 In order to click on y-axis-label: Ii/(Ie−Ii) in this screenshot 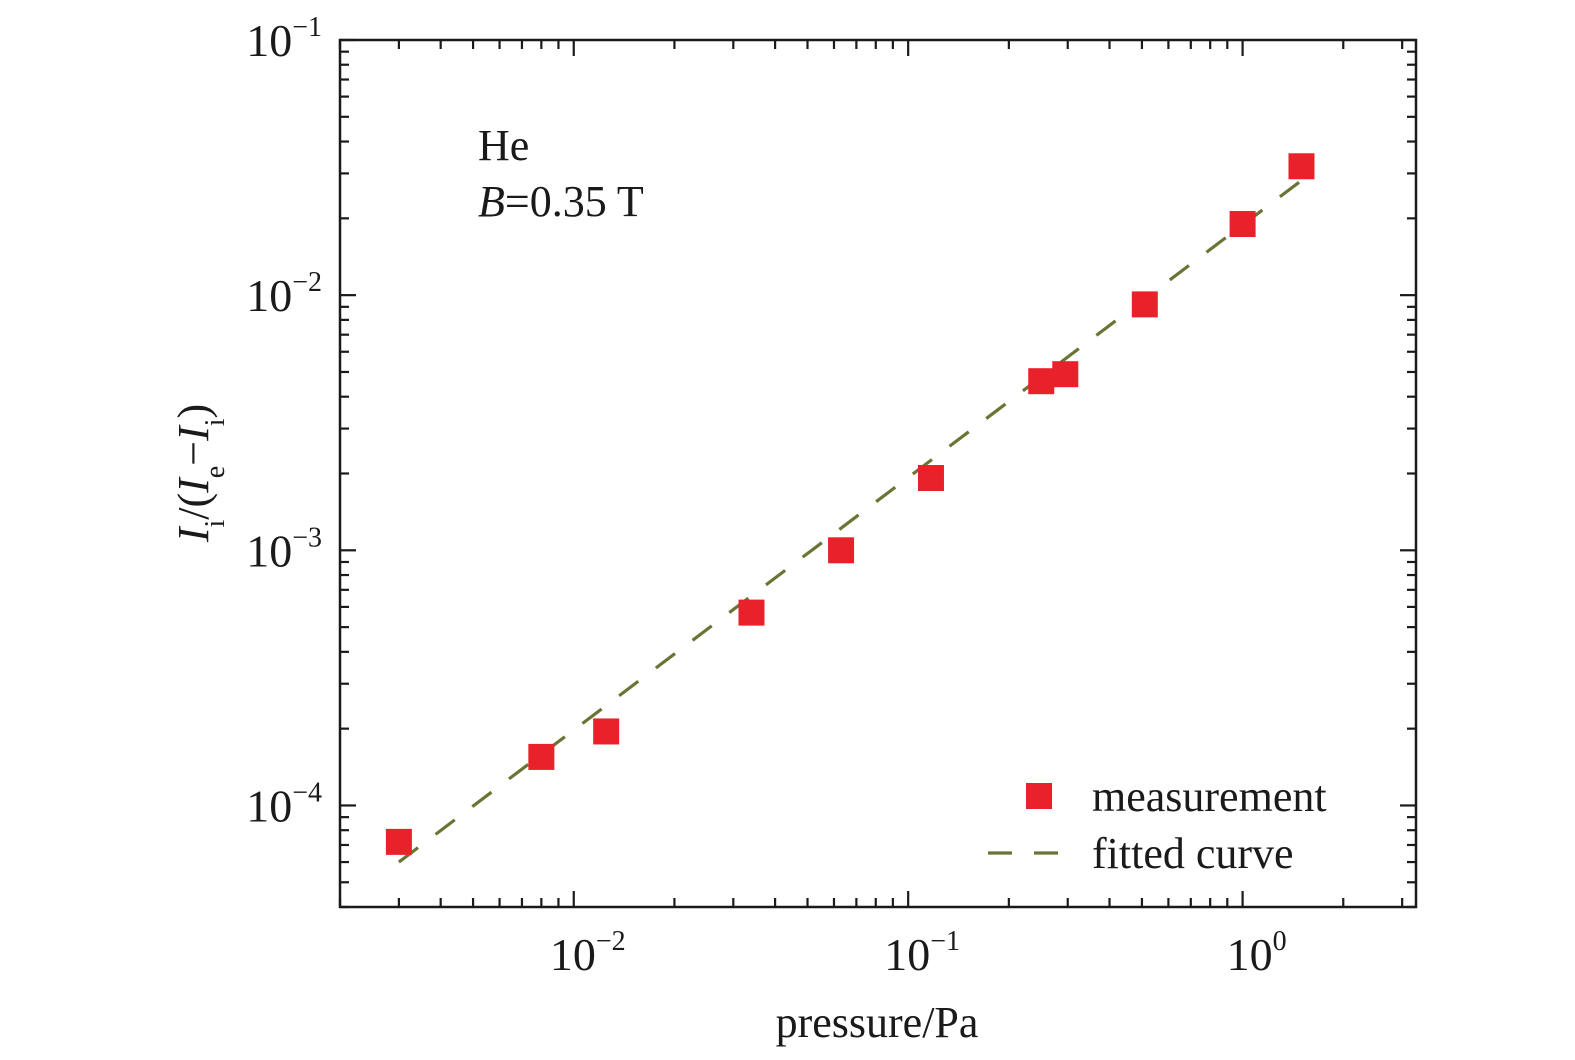, I will do `click(200, 473)`.